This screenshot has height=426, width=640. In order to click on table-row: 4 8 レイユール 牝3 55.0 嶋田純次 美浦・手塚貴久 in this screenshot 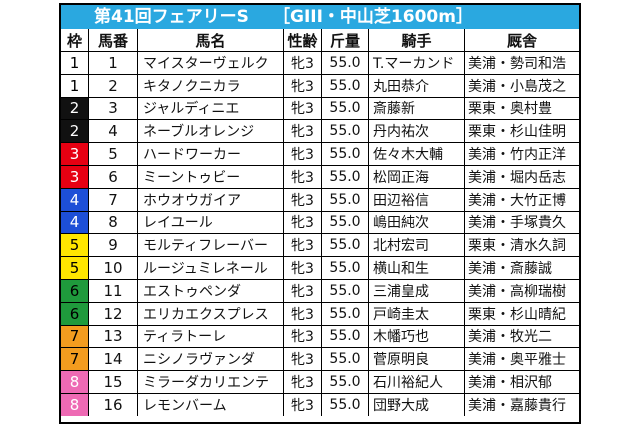, I will do `click(320, 222)`.